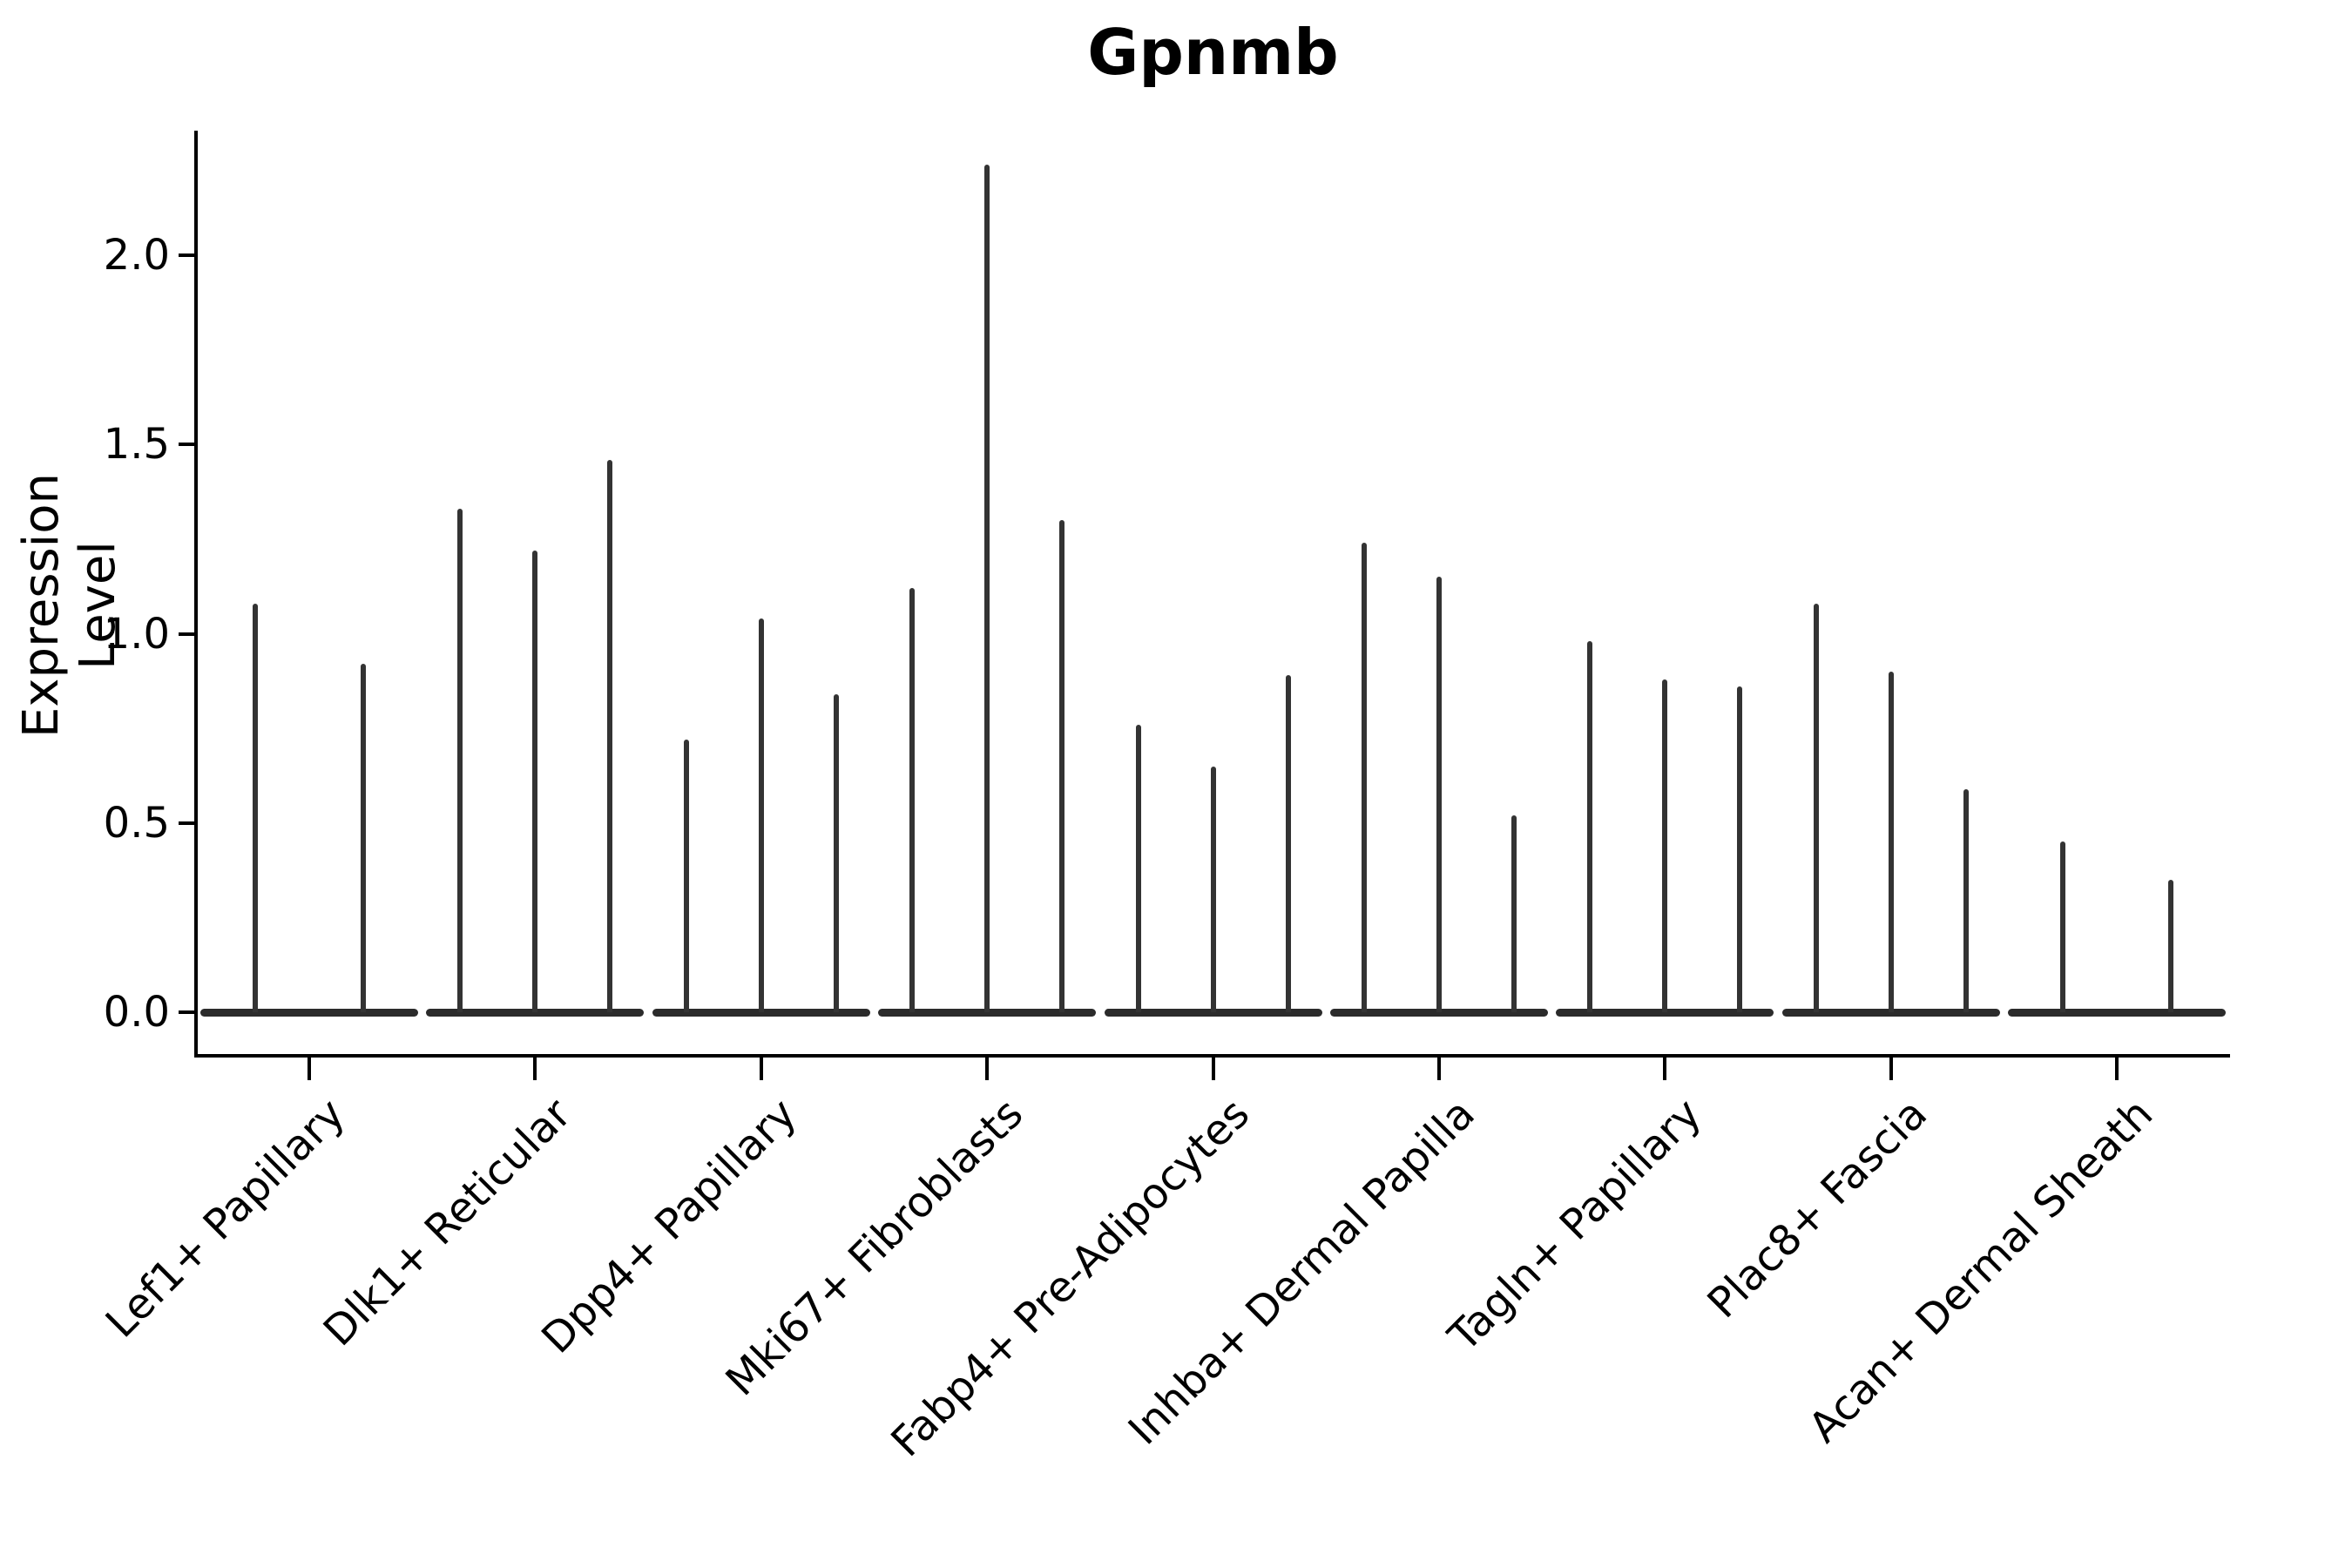 This screenshot has width=2352, height=1568. Describe the element at coordinates (1213, 52) in the screenshot. I see `chart-title: Gpnmb` at that location.